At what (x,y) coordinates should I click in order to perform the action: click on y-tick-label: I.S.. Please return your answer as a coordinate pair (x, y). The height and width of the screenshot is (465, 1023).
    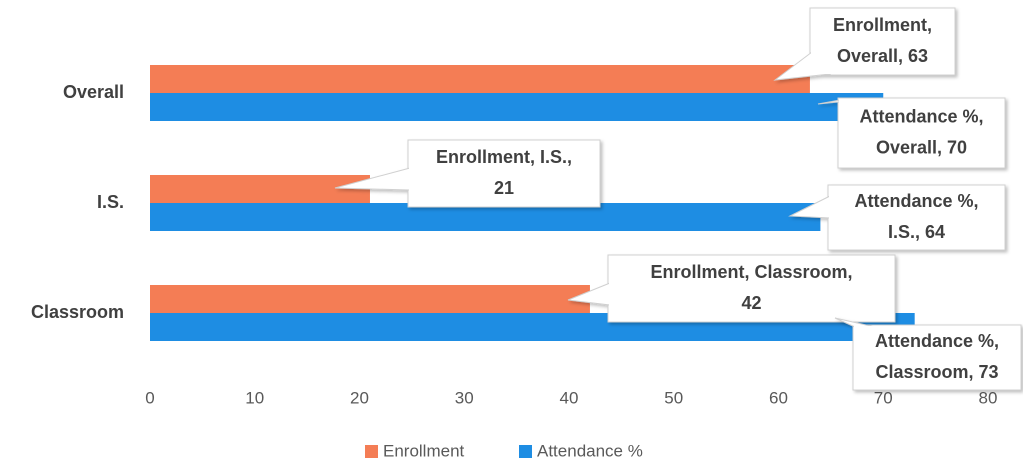
    Looking at the image, I should click on (110, 202).